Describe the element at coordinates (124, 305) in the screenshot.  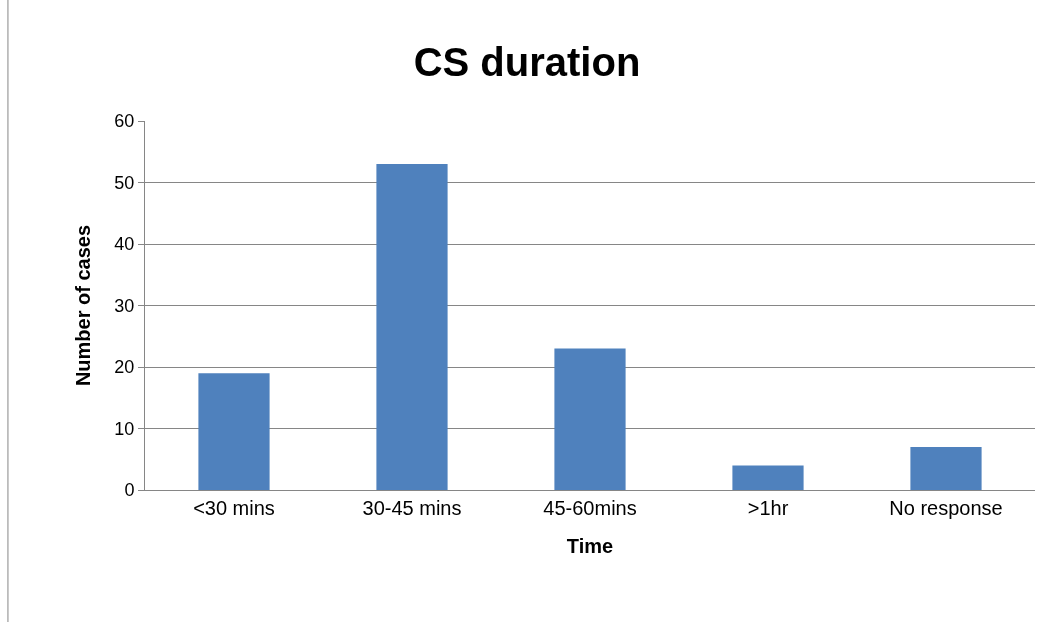
I see `y-tick-label: 30` at that location.